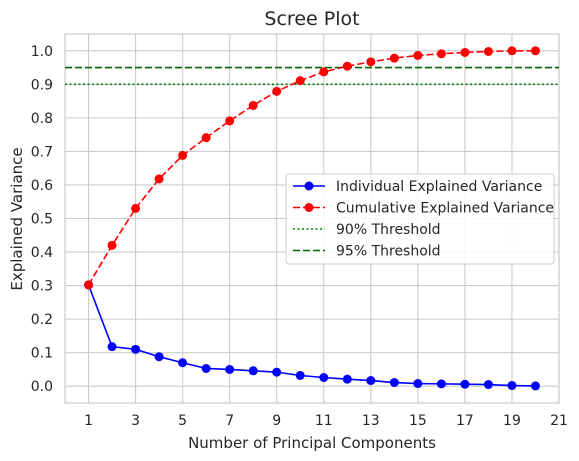 Image resolution: width=579 pixels, height=461 pixels. I want to click on y-tick-label: 0.5, so click(42, 220).